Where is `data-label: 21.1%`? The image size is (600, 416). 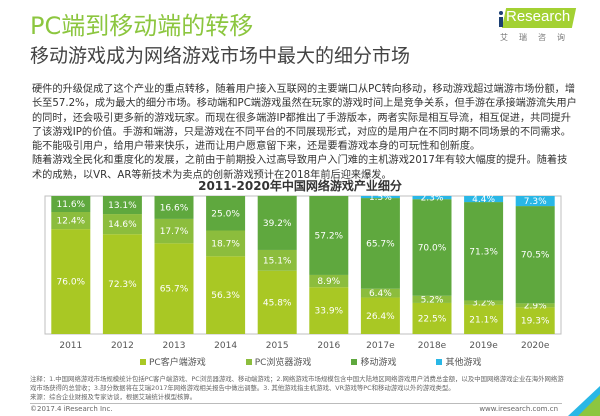 data-label: 21.1% is located at coordinates (483, 320).